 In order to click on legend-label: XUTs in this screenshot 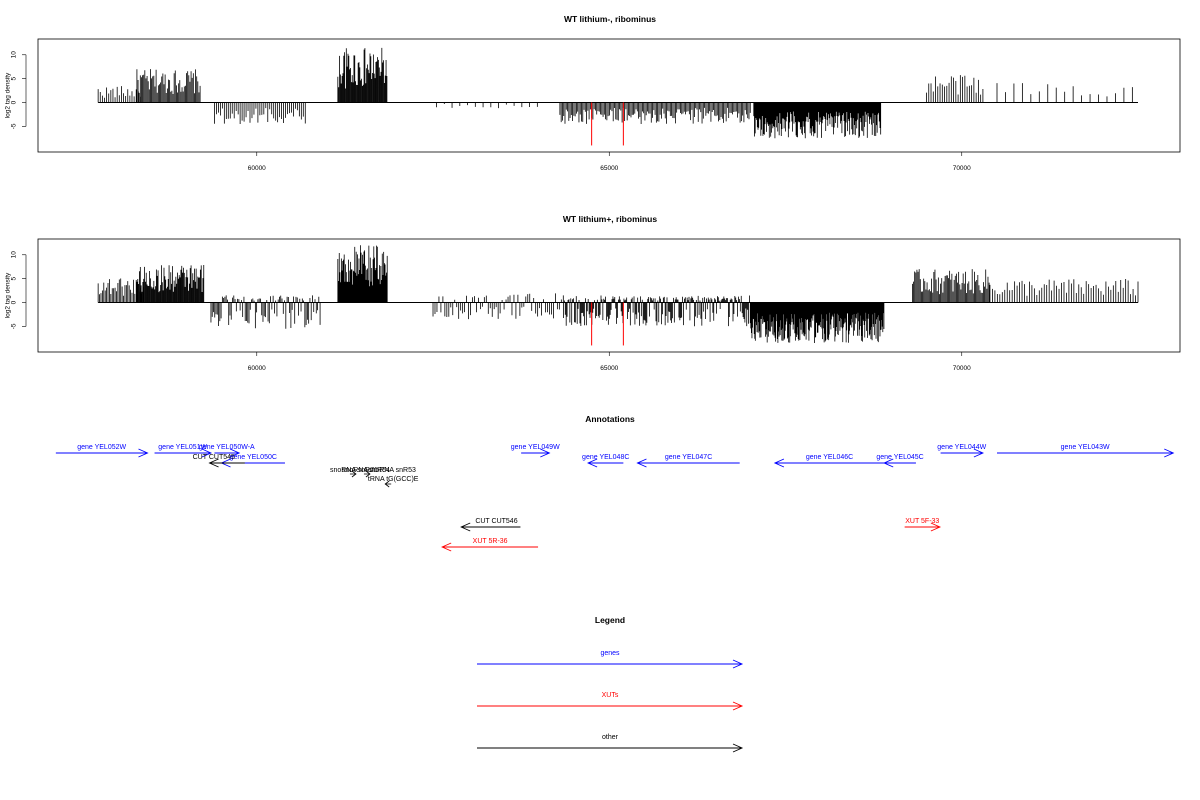, I will do `click(610, 695)`.